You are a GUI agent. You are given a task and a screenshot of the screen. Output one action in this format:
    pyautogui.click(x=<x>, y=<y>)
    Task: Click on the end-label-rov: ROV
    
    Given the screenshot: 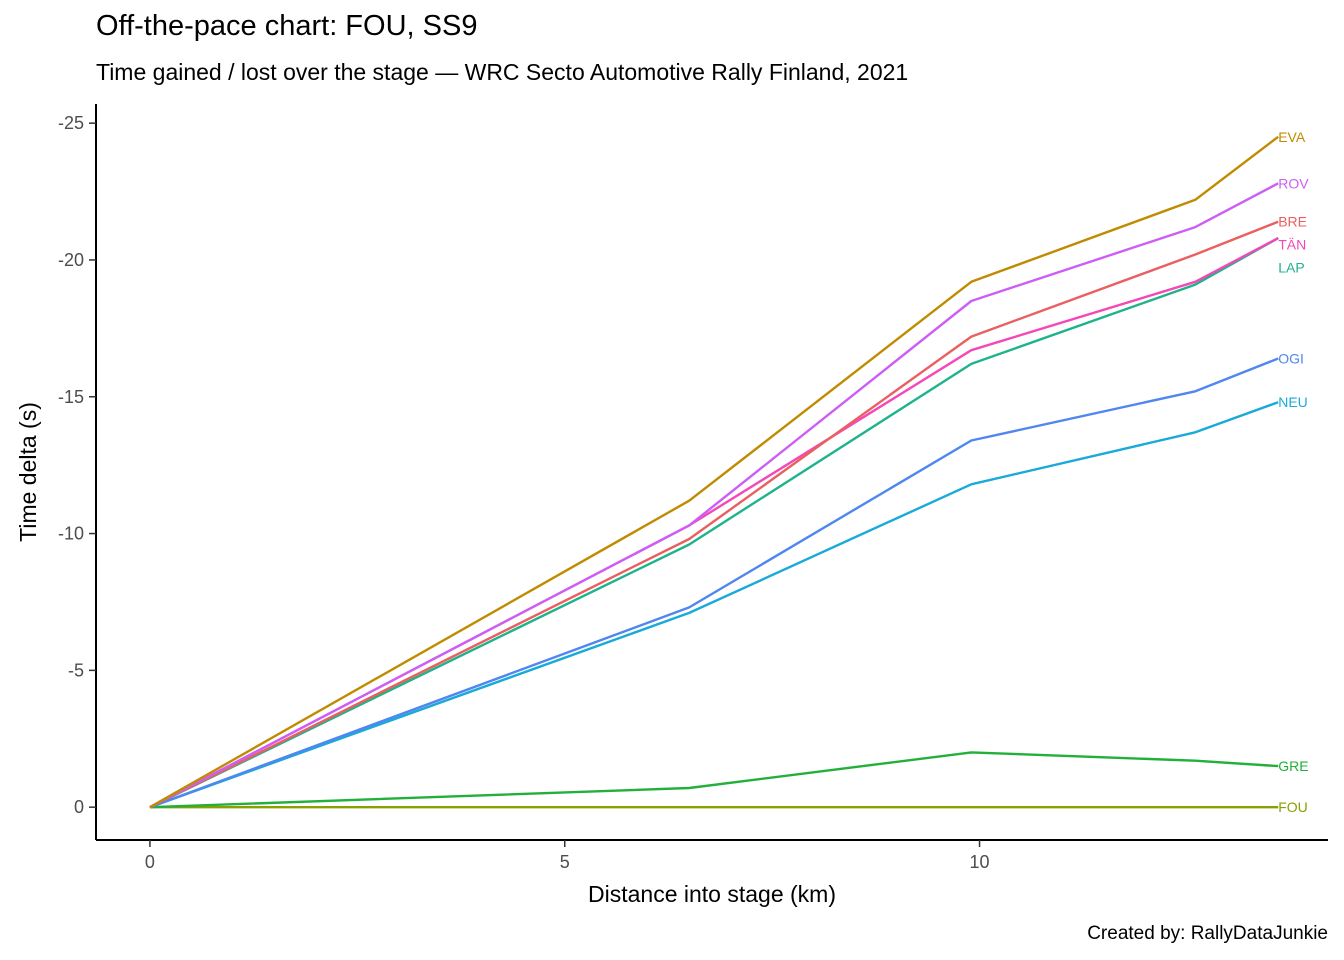 What is the action you would take?
    pyautogui.click(x=1293, y=183)
    